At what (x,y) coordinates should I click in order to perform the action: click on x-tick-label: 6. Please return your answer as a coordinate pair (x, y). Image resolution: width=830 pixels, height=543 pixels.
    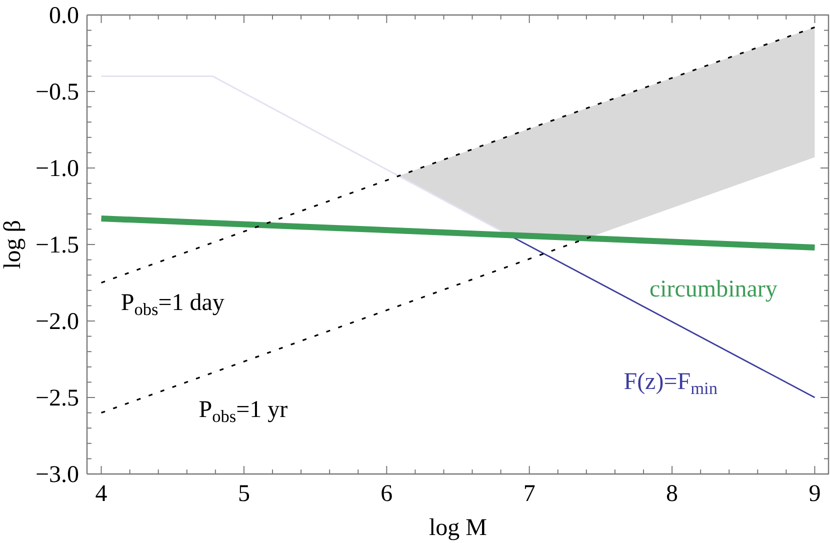
    Looking at the image, I should click on (386, 494).